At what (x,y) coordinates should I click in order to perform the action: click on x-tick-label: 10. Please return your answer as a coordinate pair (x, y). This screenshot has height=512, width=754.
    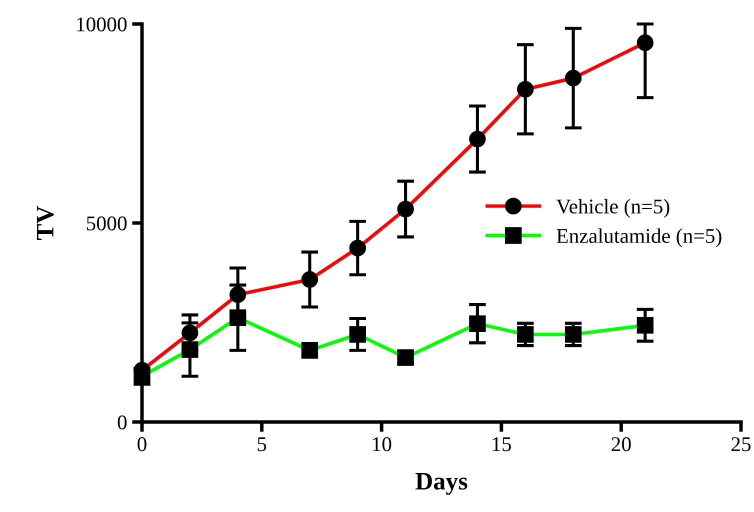
    Looking at the image, I should click on (382, 444).